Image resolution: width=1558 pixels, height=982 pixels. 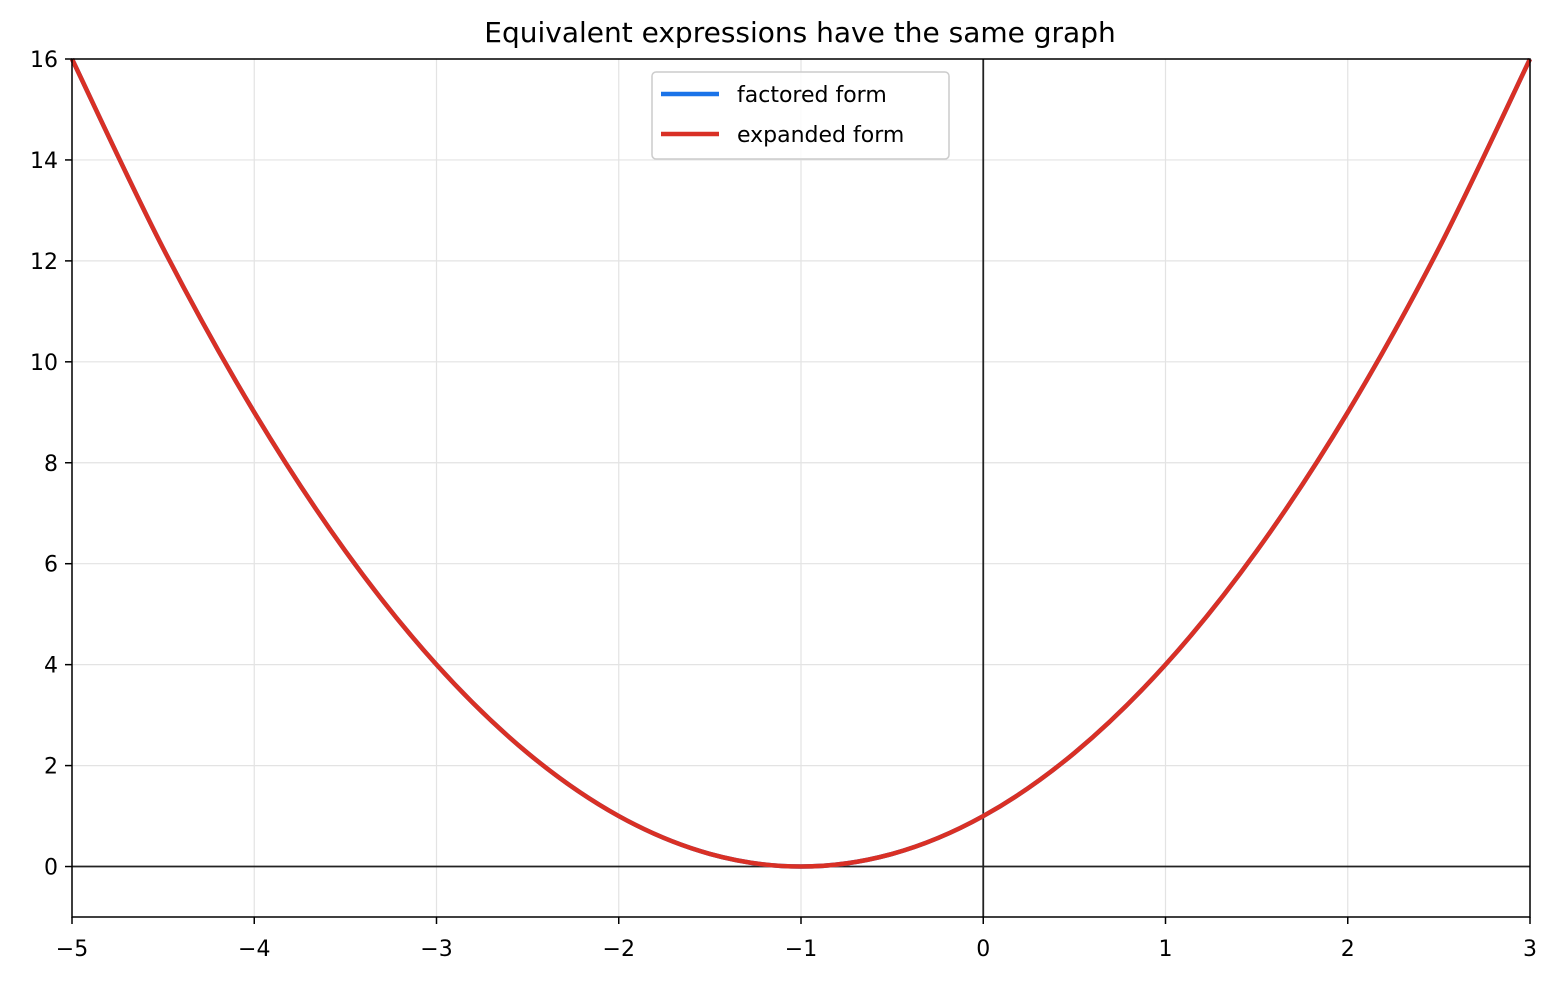 I want to click on x-tick-label: −5, so click(x=72, y=949).